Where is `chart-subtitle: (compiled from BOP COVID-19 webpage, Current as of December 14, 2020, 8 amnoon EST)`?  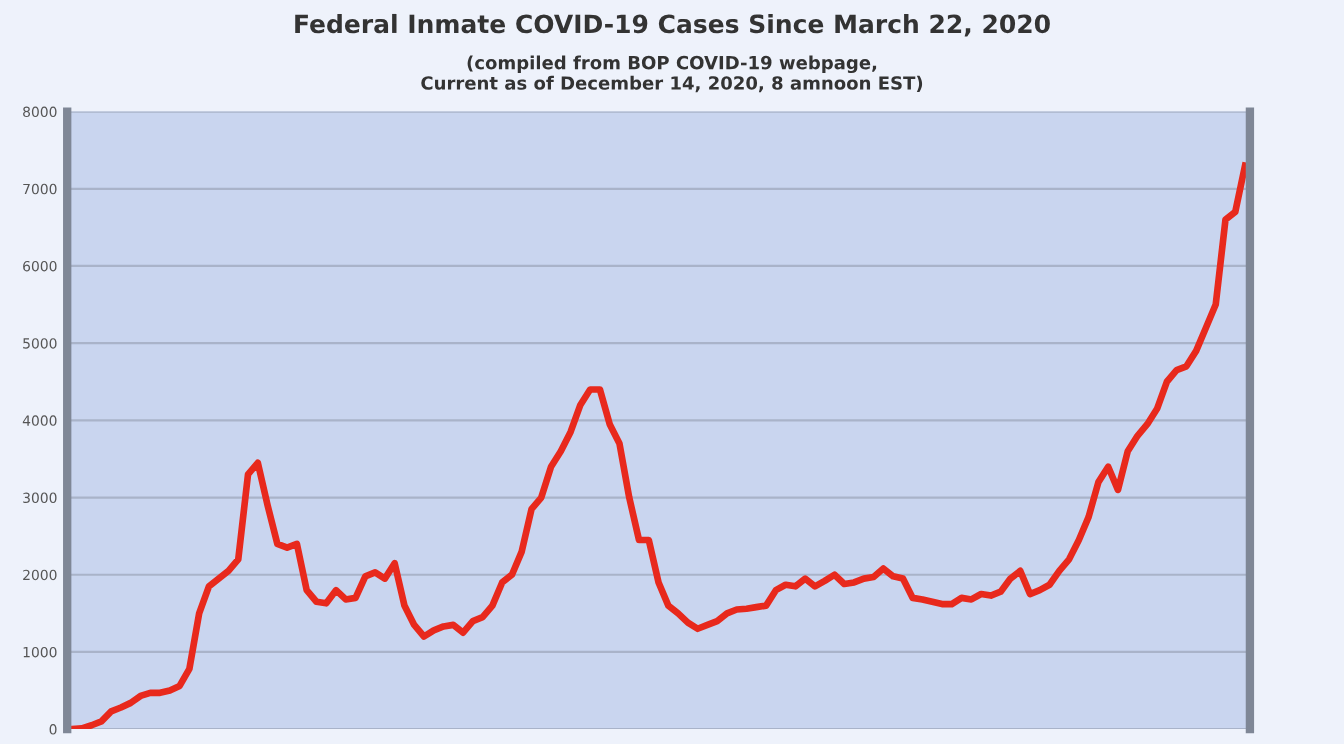
chart-subtitle: (compiled from BOP COVID-19 webpage, Current as of December 14, 2020, 8 amnoon EST) is located at coordinates (672, 74).